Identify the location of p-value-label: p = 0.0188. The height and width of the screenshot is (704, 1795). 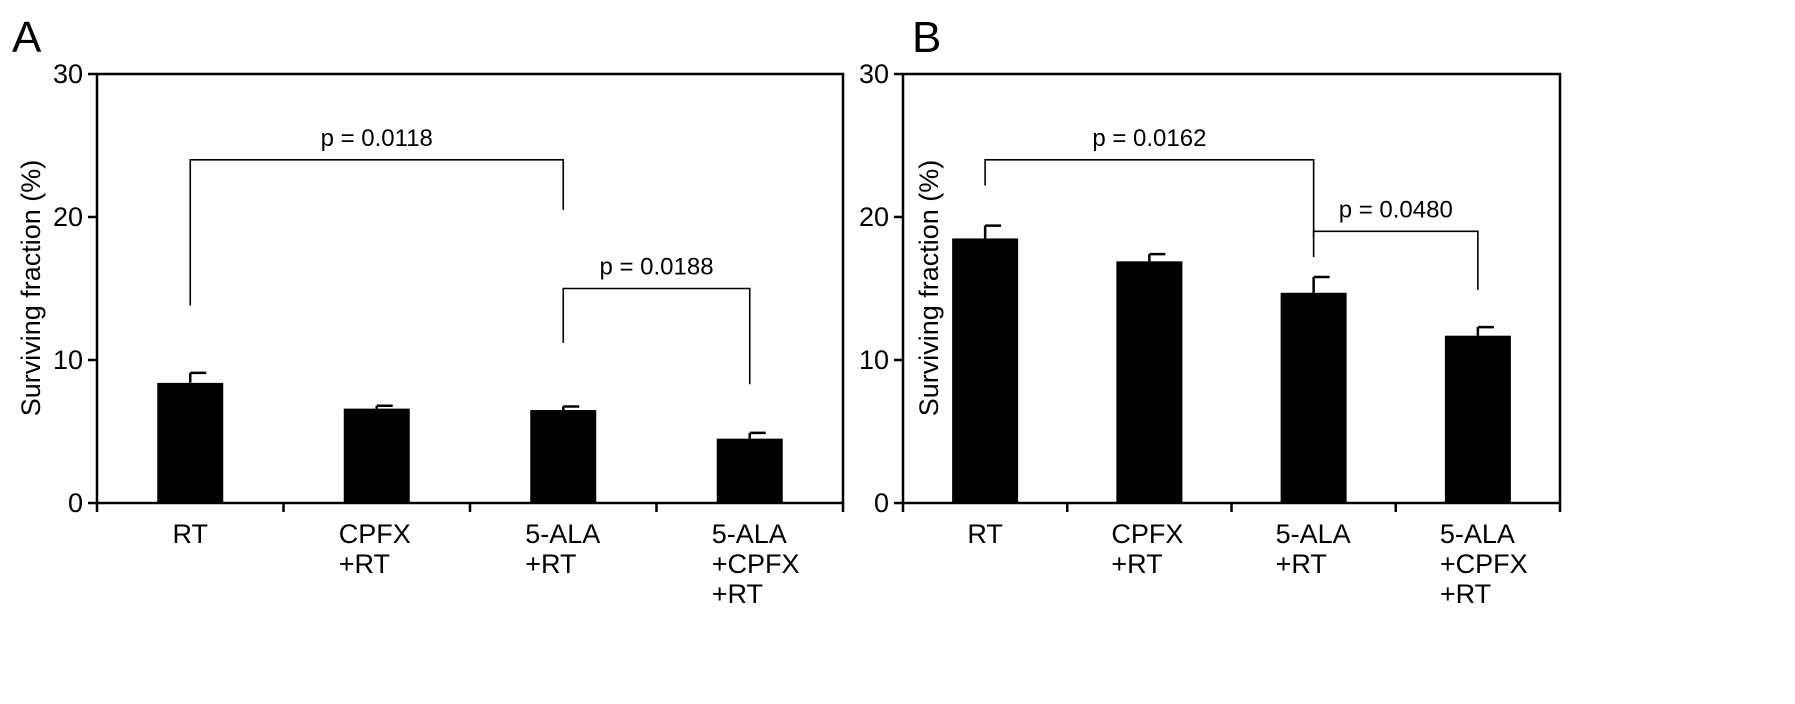
(656, 267).